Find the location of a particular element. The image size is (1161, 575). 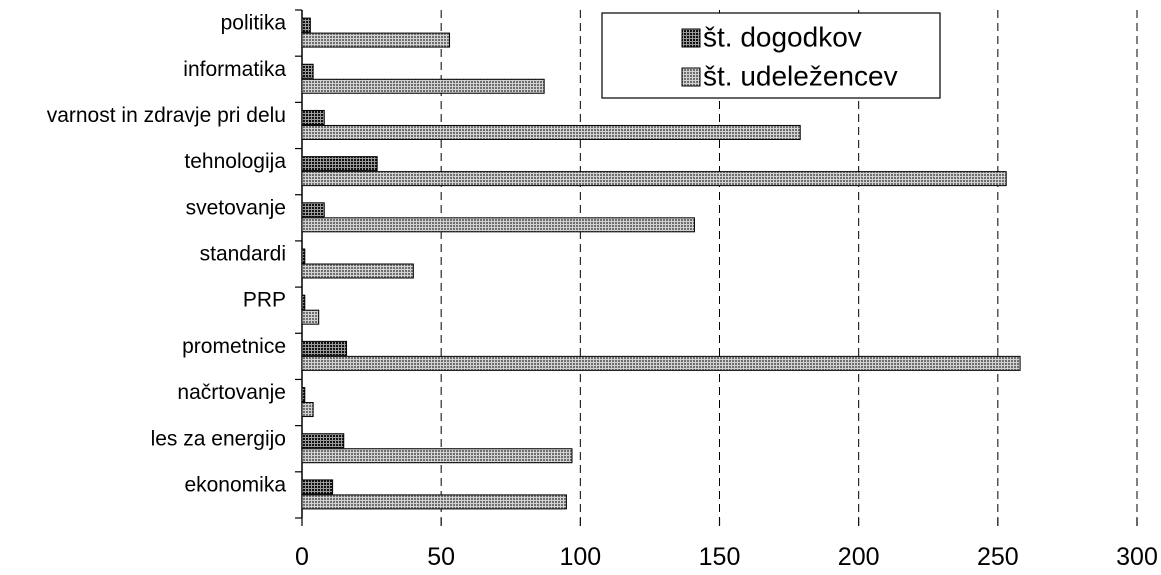

legend-label-1: št. udeležencev is located at coordinates (800, 75).